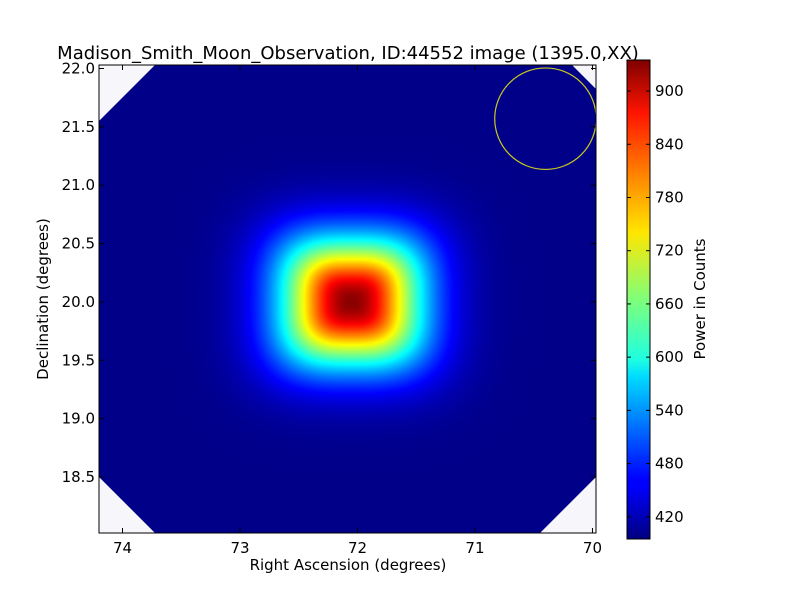 This screenshot has width=800, height=600. I want to click on beam-circle, so click(545, 119).